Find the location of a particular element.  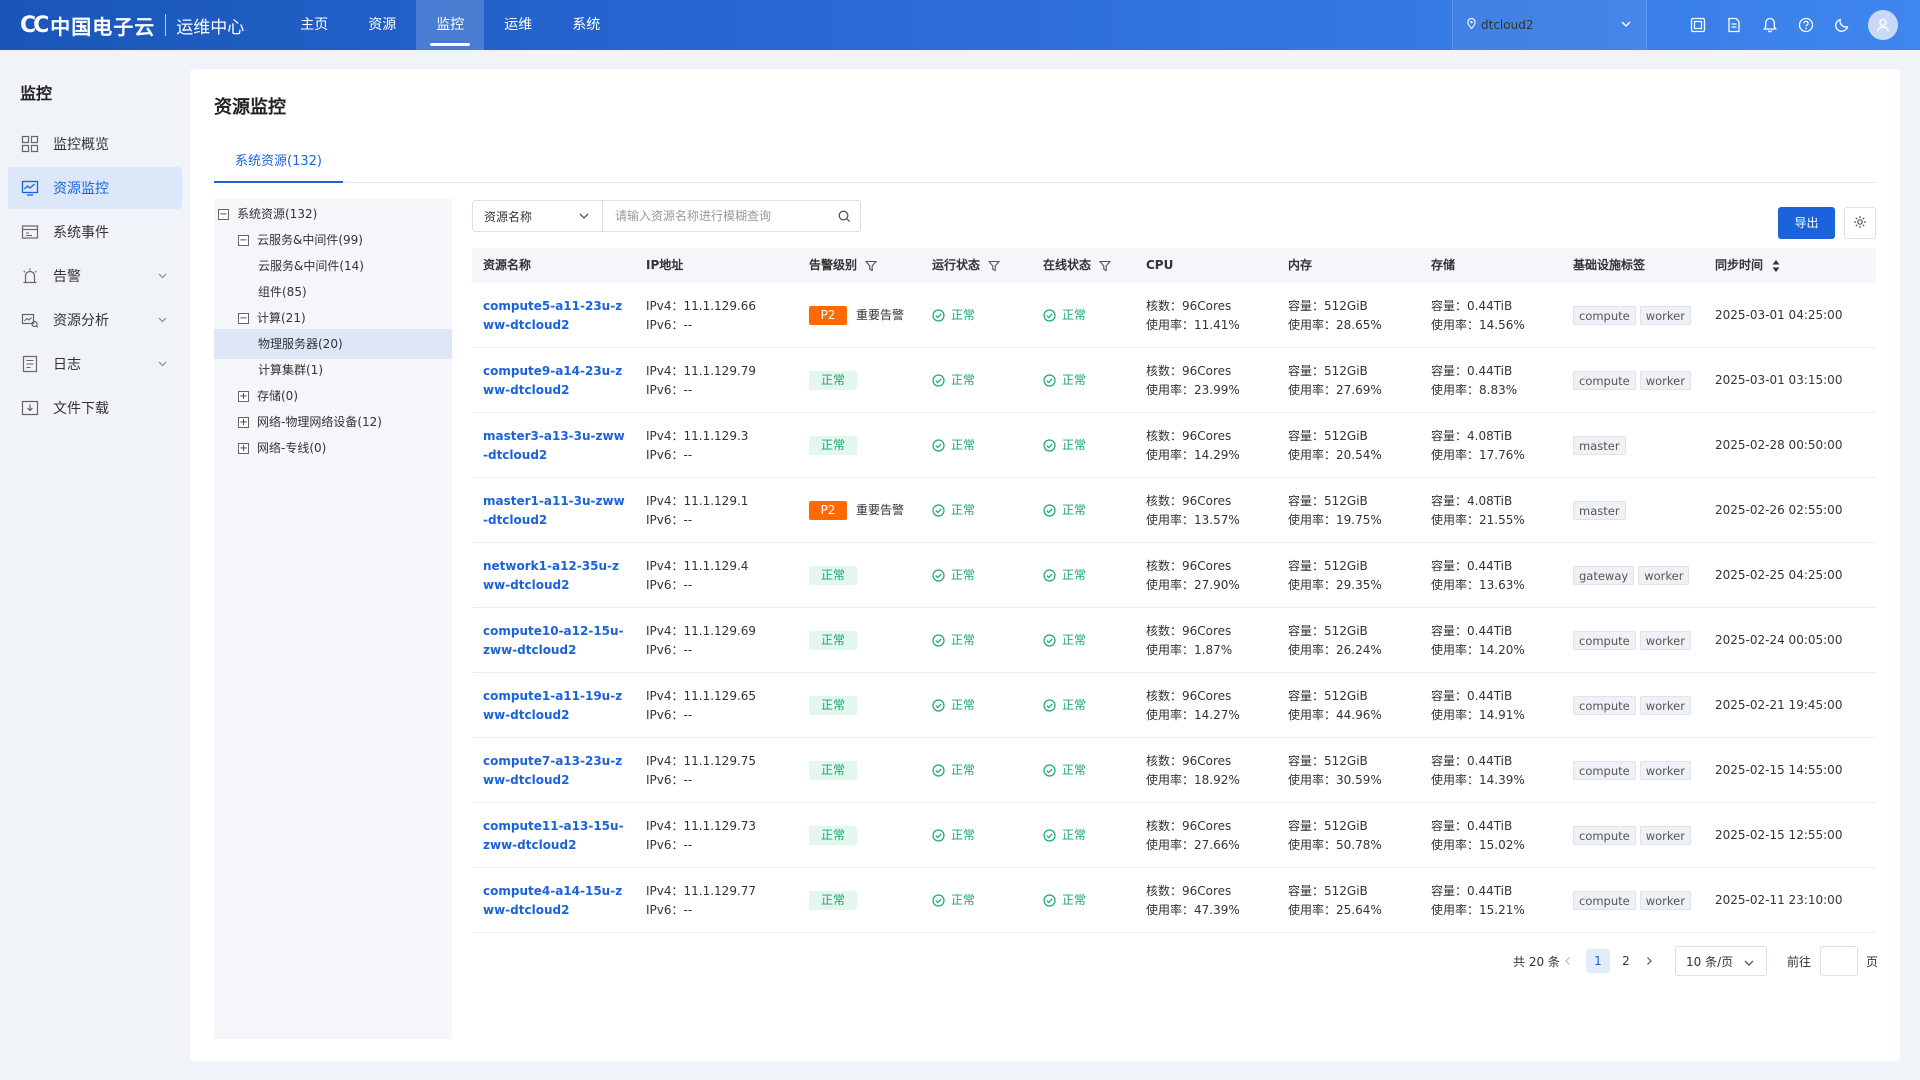

resource-name-link: compute9-a14-23u-zww-dtcloud2 is located at coordinates (553, 380).